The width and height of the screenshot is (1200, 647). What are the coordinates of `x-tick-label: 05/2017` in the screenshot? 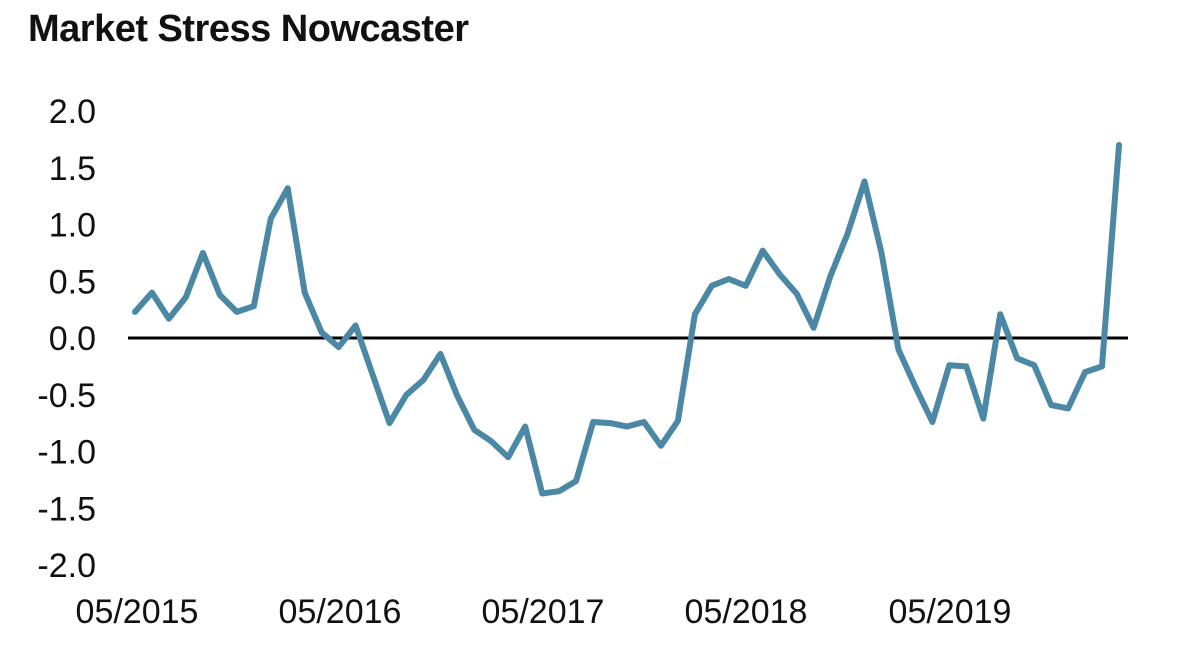 It's located at (543, 612).